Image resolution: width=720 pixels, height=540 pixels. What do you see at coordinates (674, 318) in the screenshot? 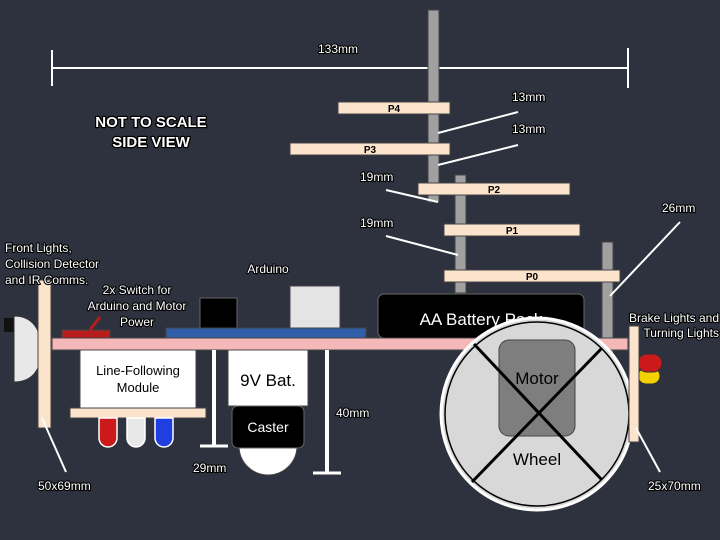
I see `brake-lights-label-line-1: Brake Lights and` at bounding box center [674, 318].